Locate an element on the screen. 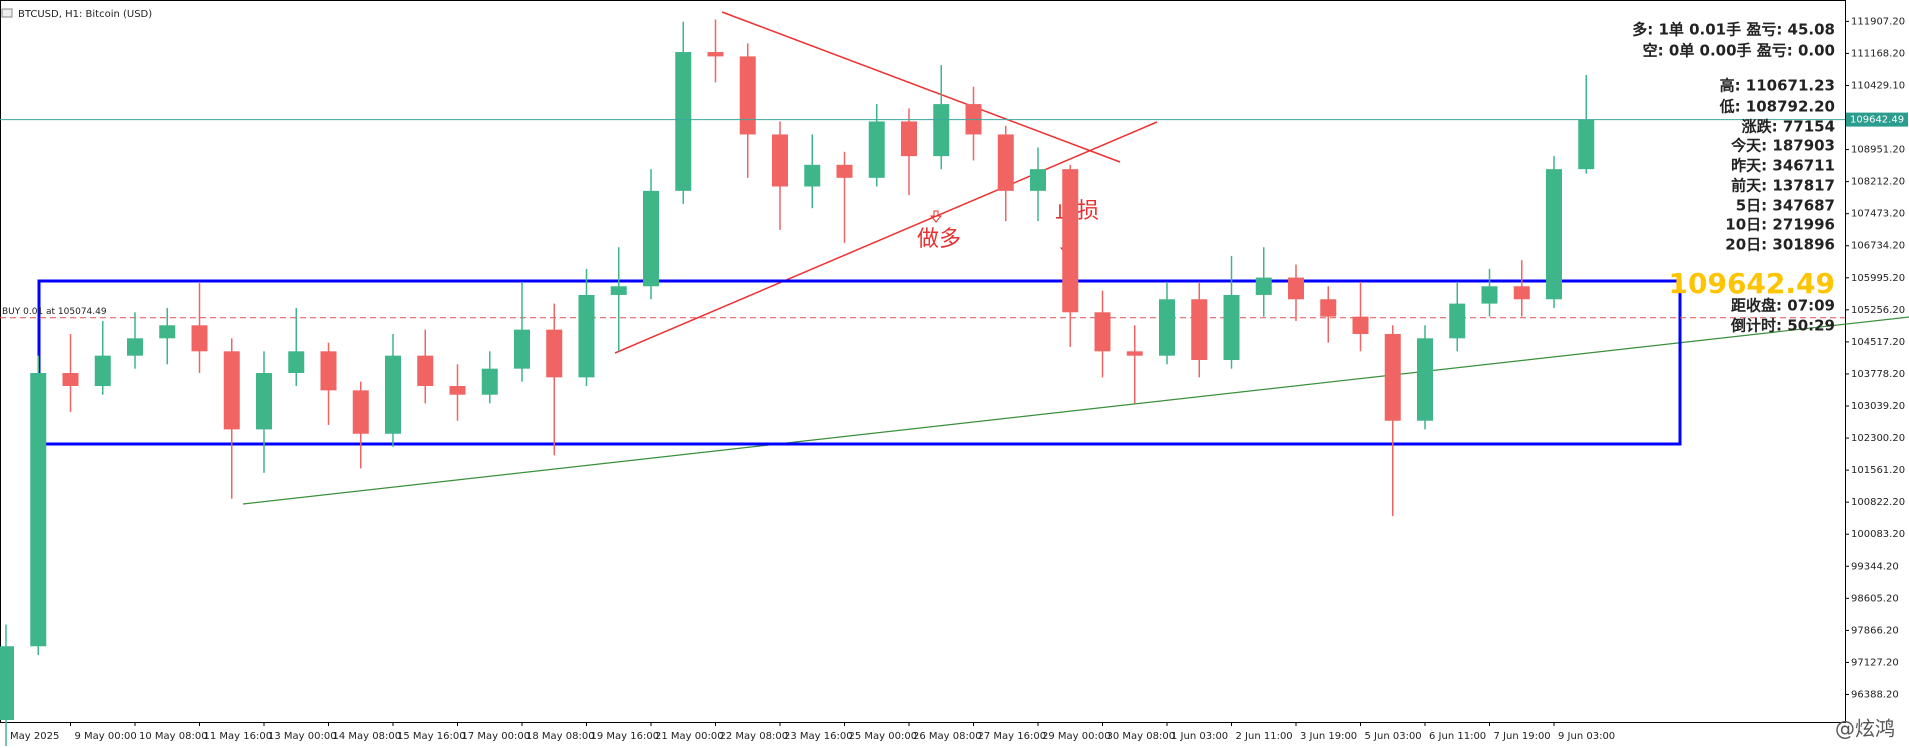 Image resolution: width=1909 pixels, height=748 pixels. x-tick-label: 15 May 16:00 is located at coordinates (431, 736).